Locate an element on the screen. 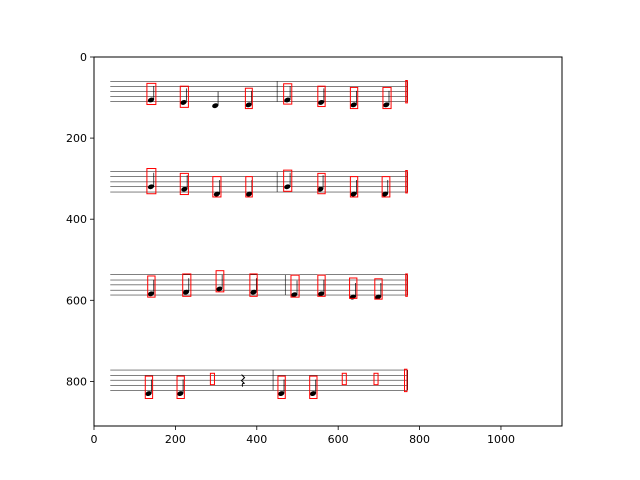 This screenshot has height=480, width=640. x-tick-label: 1000 is located at coordinates (501, 439).